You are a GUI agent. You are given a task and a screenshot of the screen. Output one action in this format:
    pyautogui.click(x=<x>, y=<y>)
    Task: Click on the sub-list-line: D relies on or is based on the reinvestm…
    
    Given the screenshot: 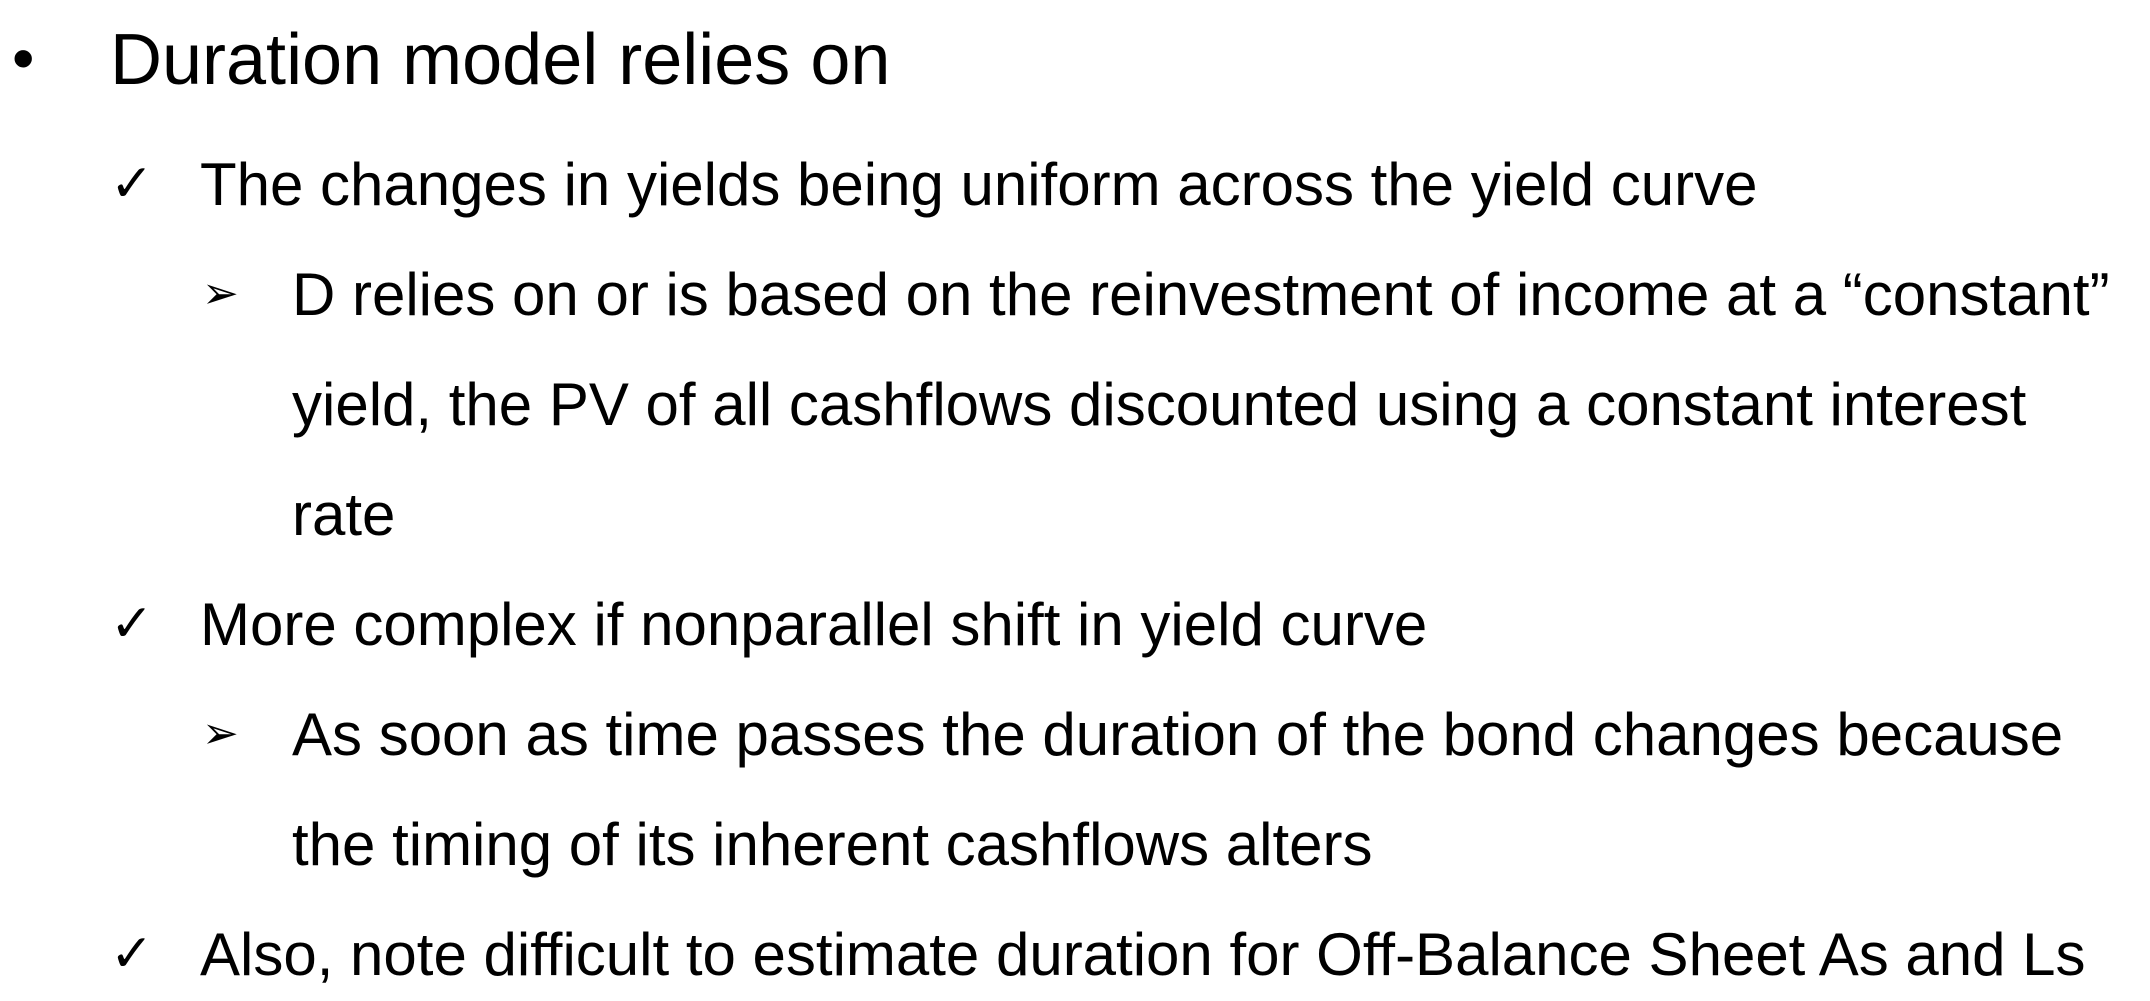 What is the action you would take?
    pyautogui.click(x=1201, y=294)
    